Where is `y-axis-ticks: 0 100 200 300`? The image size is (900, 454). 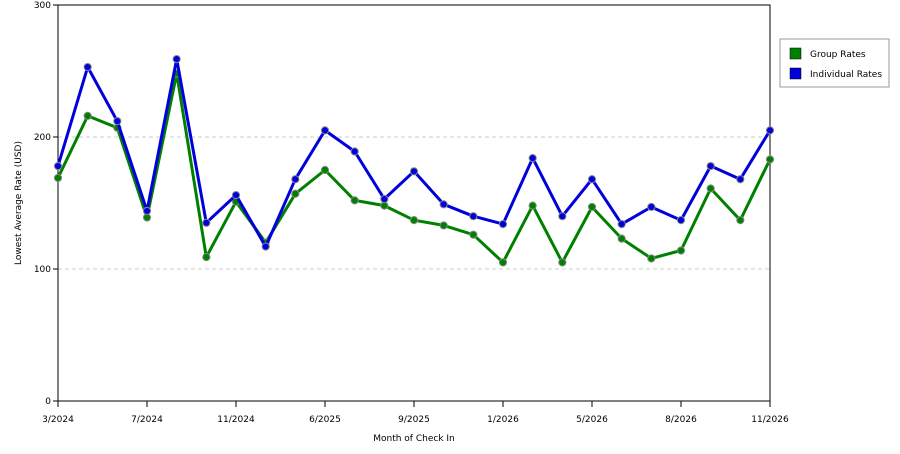 y-axis-ticks: 0 100 200 300 is located at coordinates (46, 204).